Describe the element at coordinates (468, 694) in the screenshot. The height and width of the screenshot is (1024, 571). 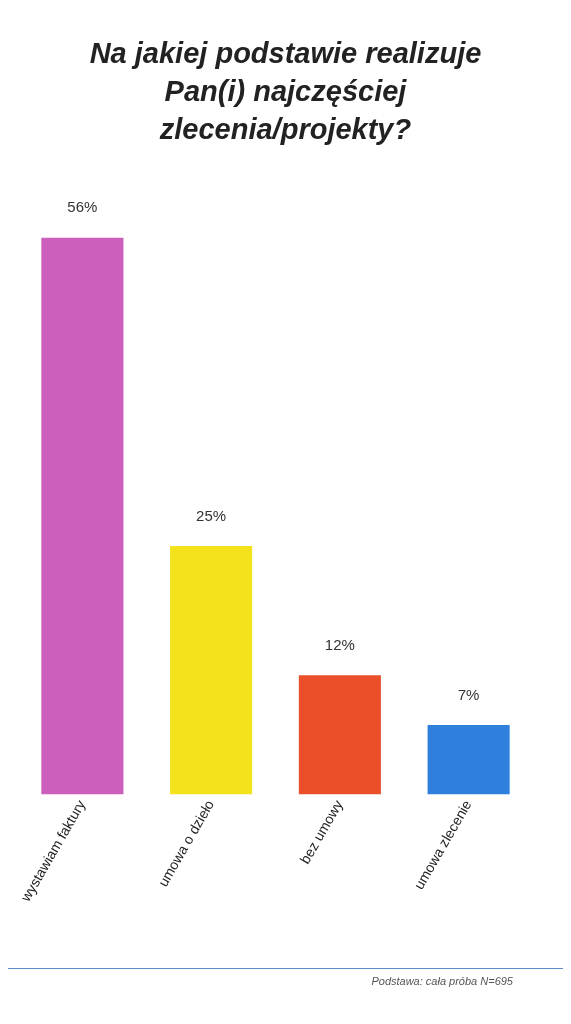
I see `data-label: 7%` at that location.